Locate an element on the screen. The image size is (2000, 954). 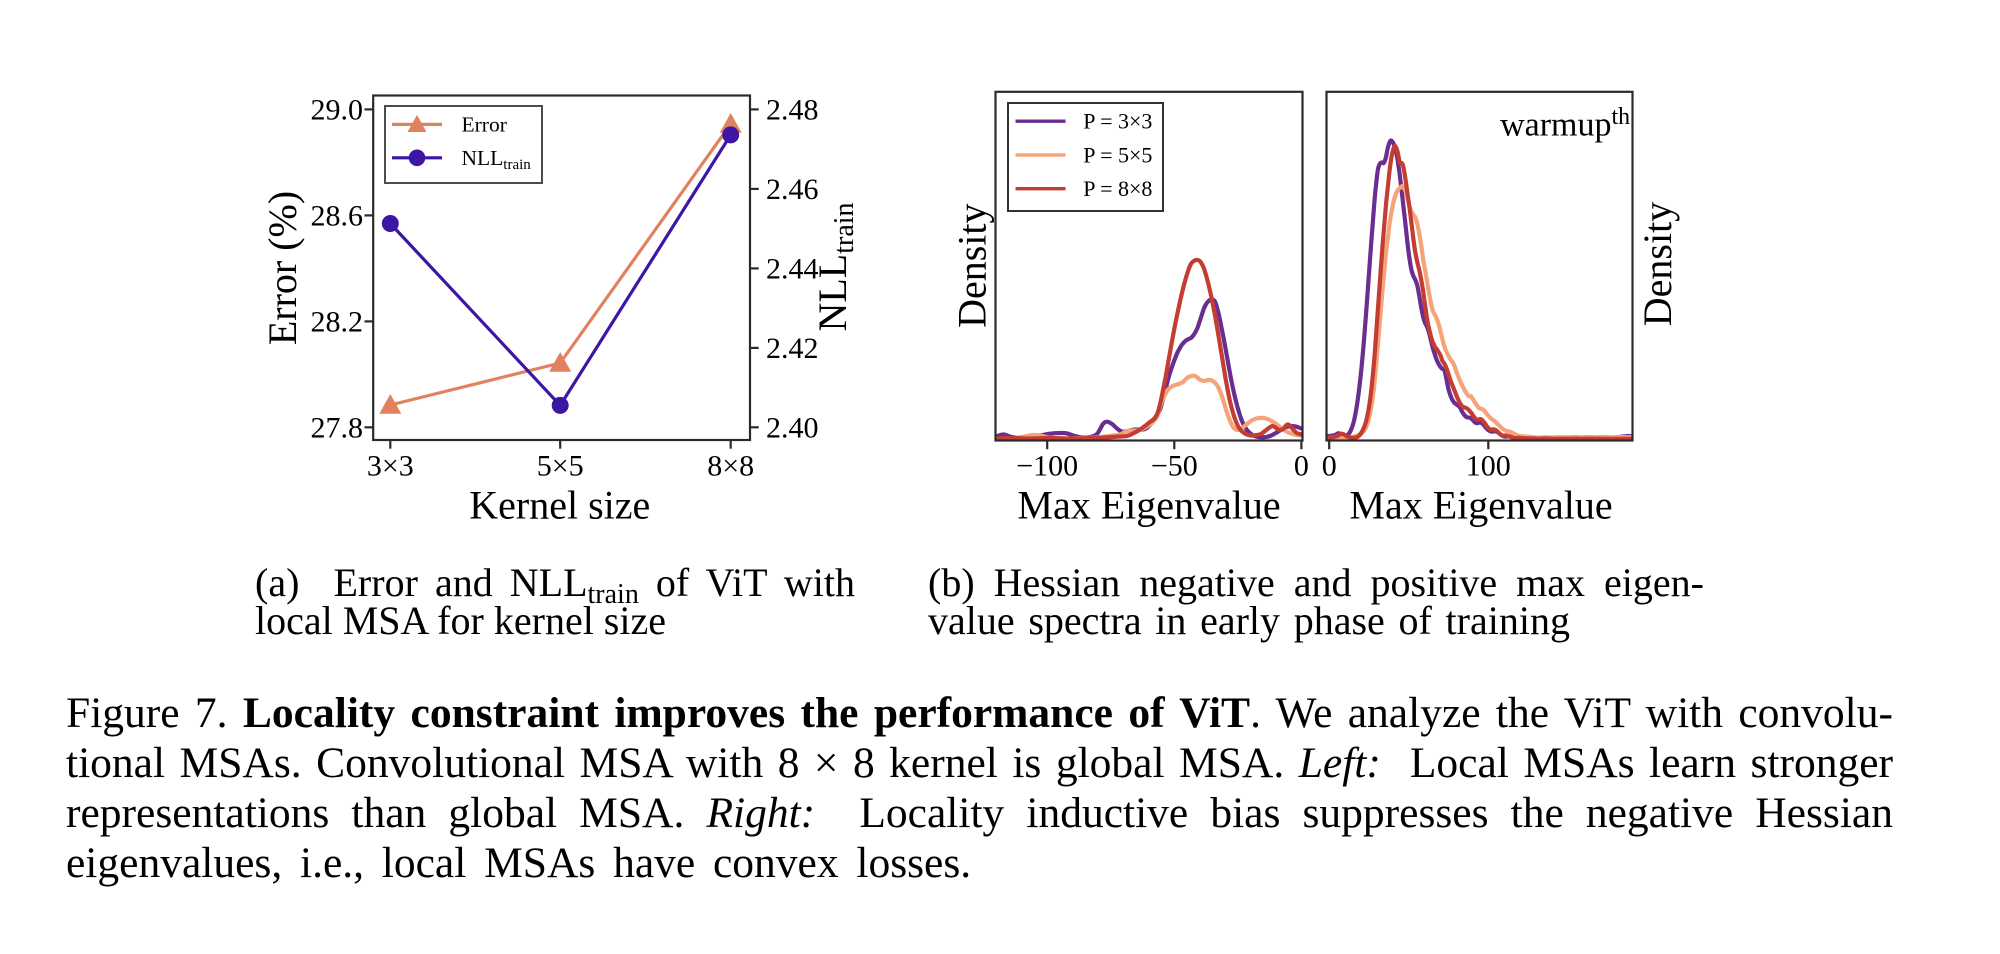
svg-text: Kernel size is located at coordinates (559, 505).